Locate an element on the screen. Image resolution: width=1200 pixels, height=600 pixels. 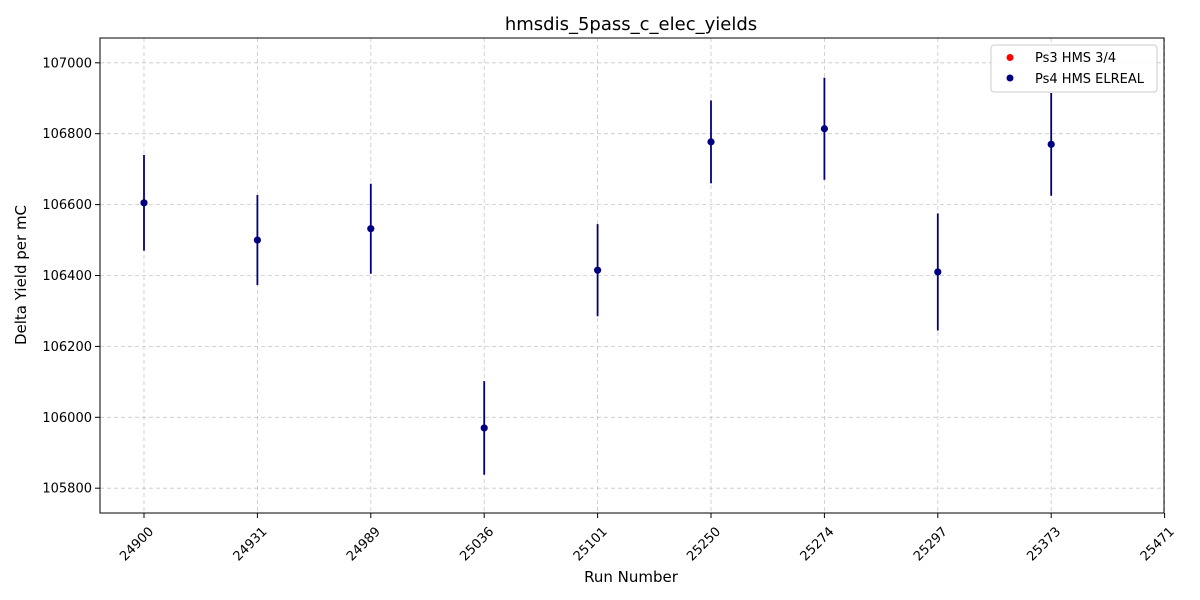
y-tick-label: 105800 is located at coordinates (67, 489).